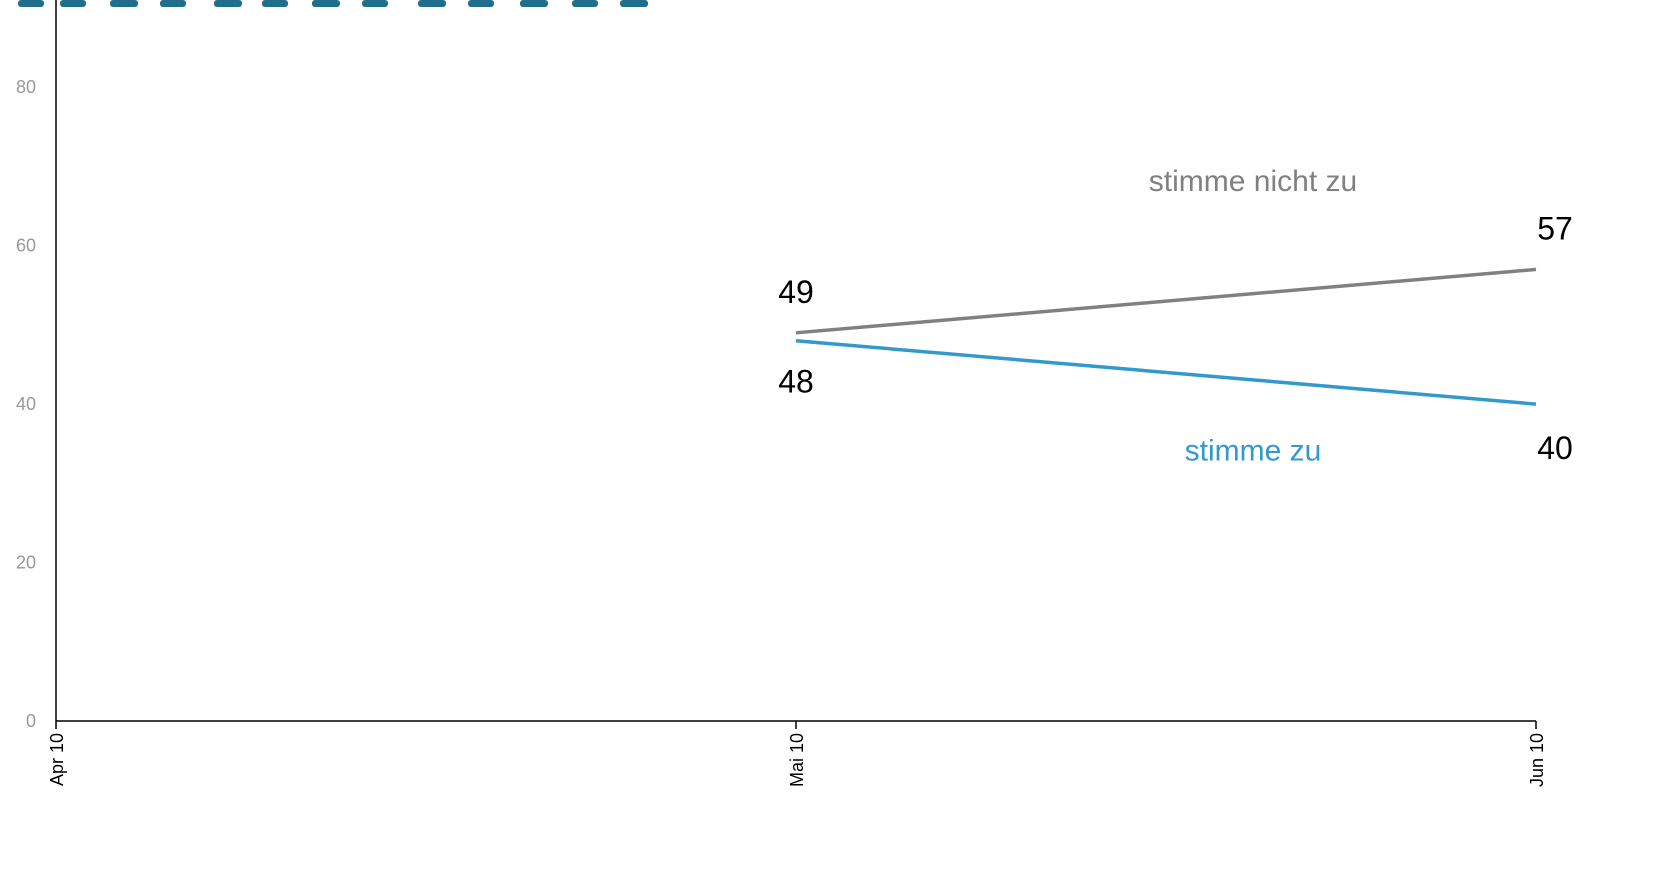 This screenshot has width=1673, height=869. I want to click on y-tick-label: 40, so click(26, 404).